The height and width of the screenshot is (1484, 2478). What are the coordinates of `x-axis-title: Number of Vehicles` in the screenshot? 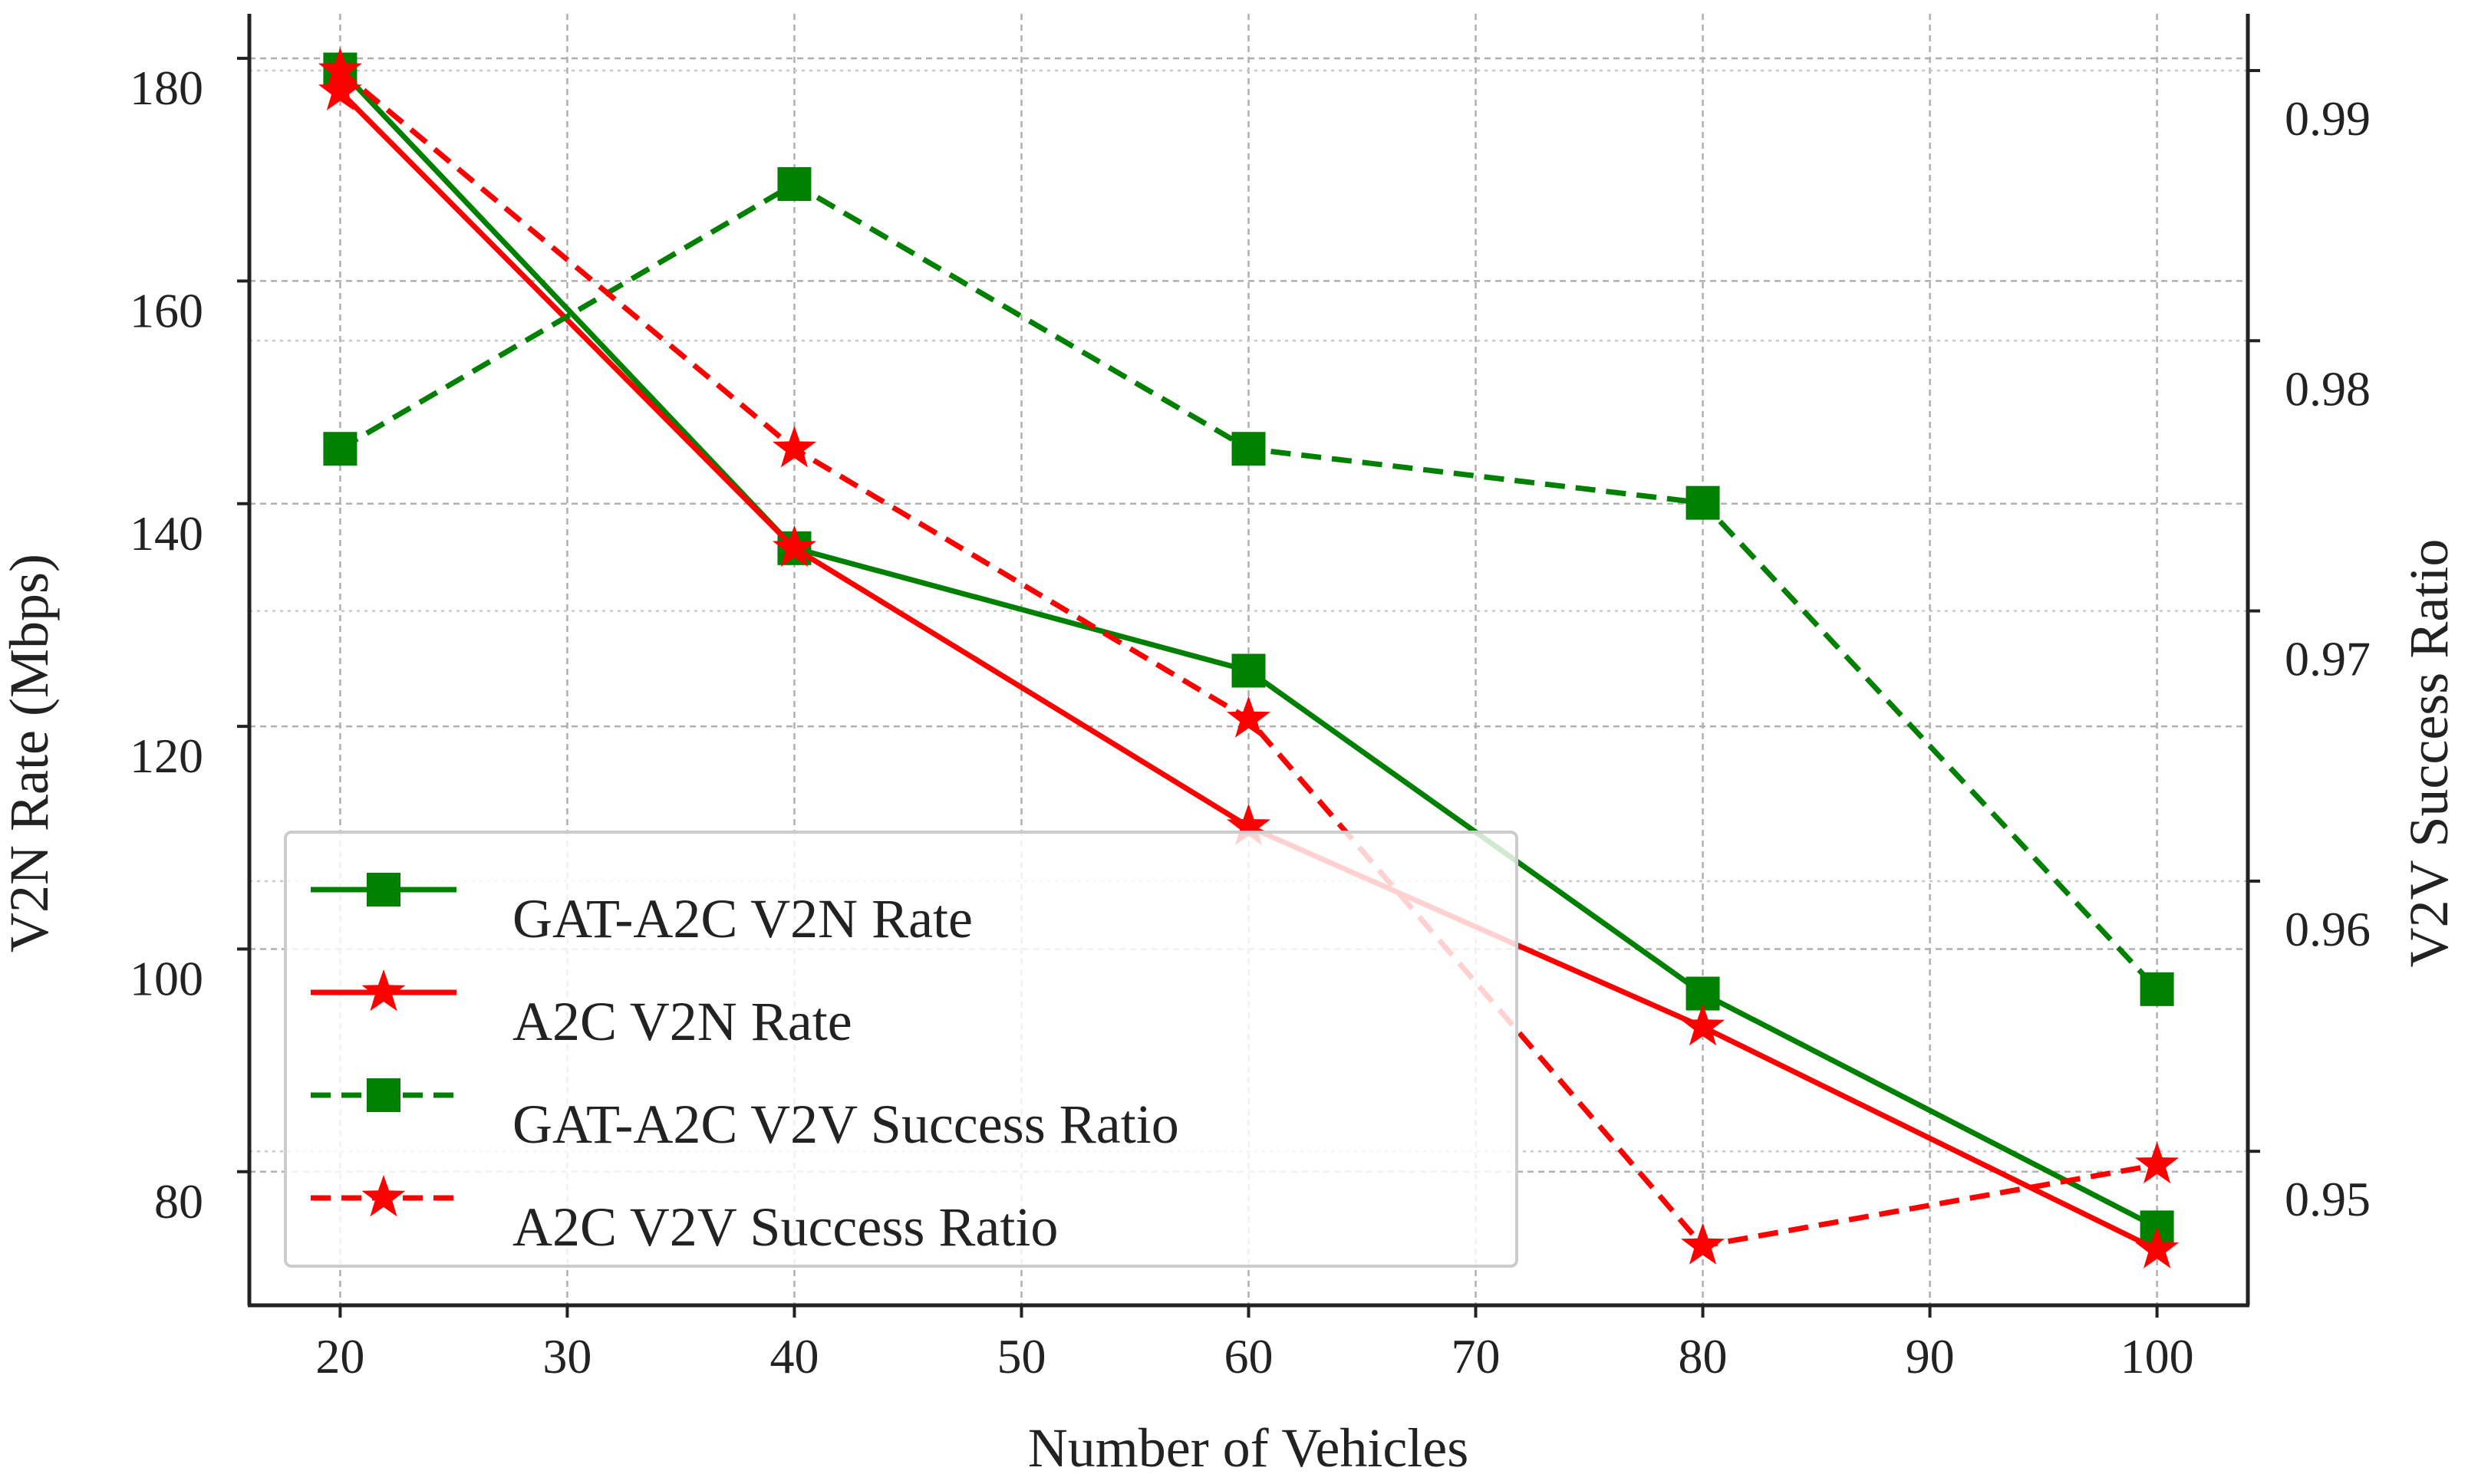 It's located at (1248, 1448).